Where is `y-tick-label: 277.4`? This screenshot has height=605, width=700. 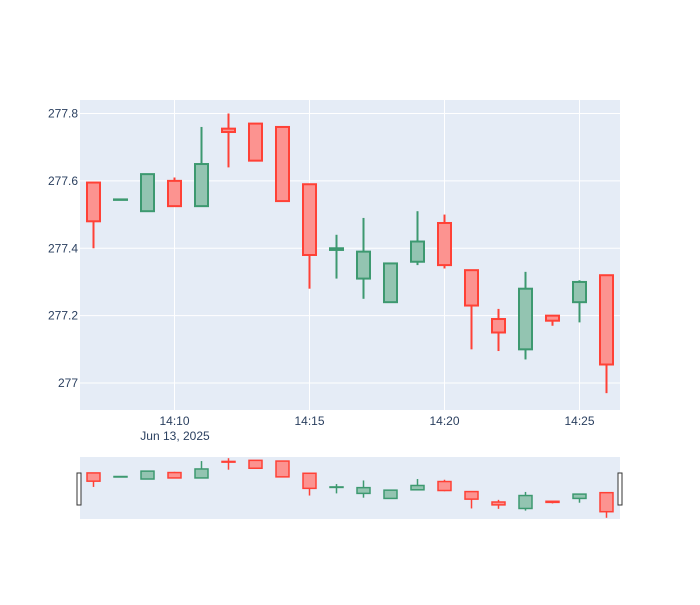 y-tick-label: 277.4 is located at coordinates (63, 248).